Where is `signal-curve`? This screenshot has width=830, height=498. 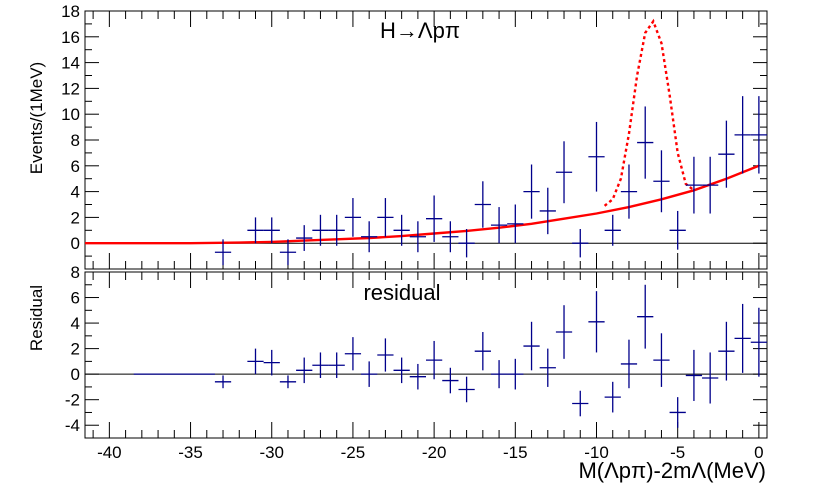 signal-curve is located at coordinates (649, 112).